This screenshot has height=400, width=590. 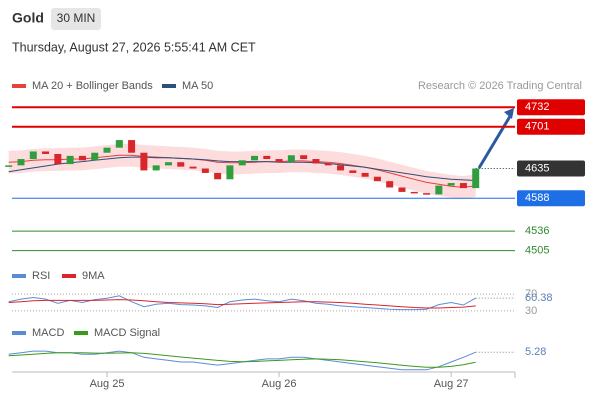 I want to click on timeframe-box, so click(x=76, y=19).